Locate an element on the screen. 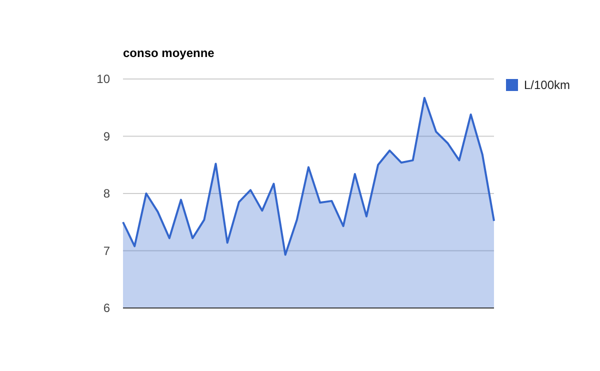  y-tick-label: 8 is located at coordinates (106, 193).